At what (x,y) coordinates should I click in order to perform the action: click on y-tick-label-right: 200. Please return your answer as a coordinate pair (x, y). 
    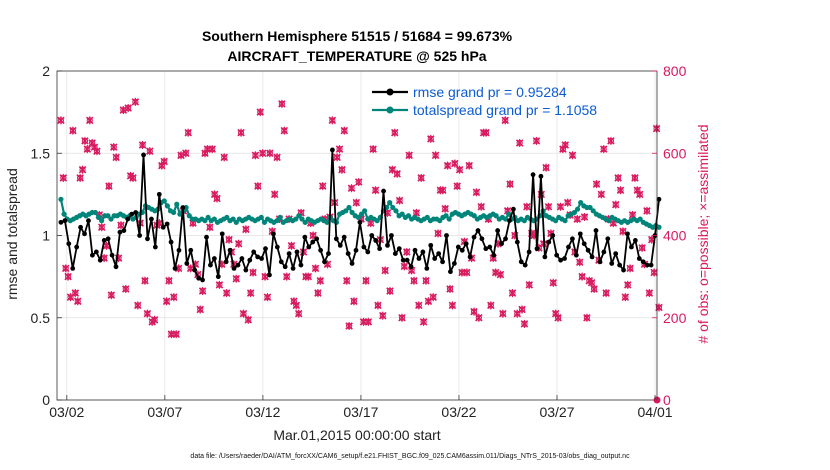
    Looking at the image, I should click on (675, 318).